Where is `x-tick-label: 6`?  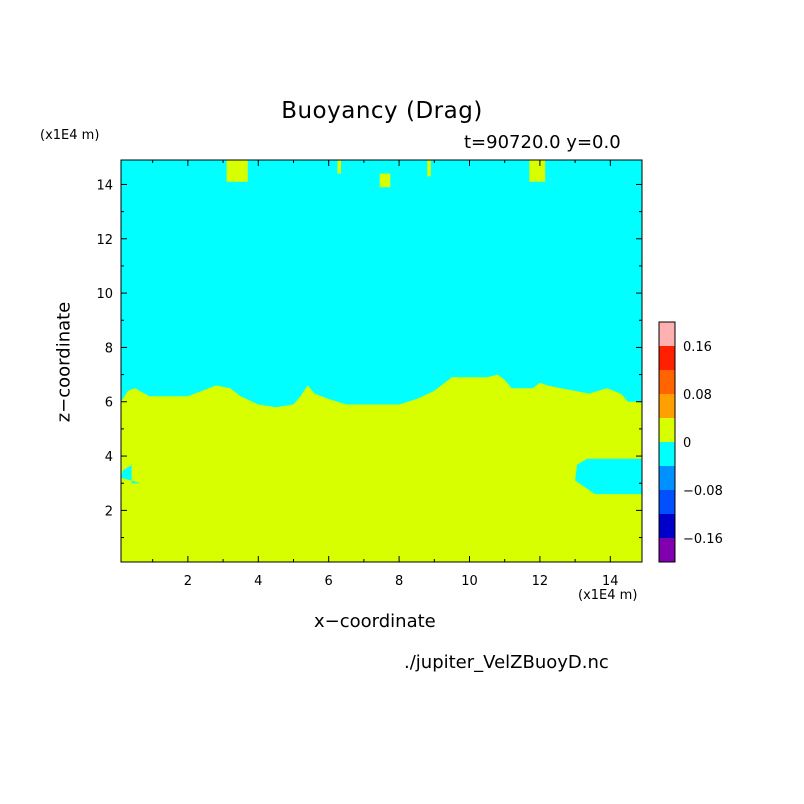
x-tick-label: 6 is located at coordinates (329, 581).